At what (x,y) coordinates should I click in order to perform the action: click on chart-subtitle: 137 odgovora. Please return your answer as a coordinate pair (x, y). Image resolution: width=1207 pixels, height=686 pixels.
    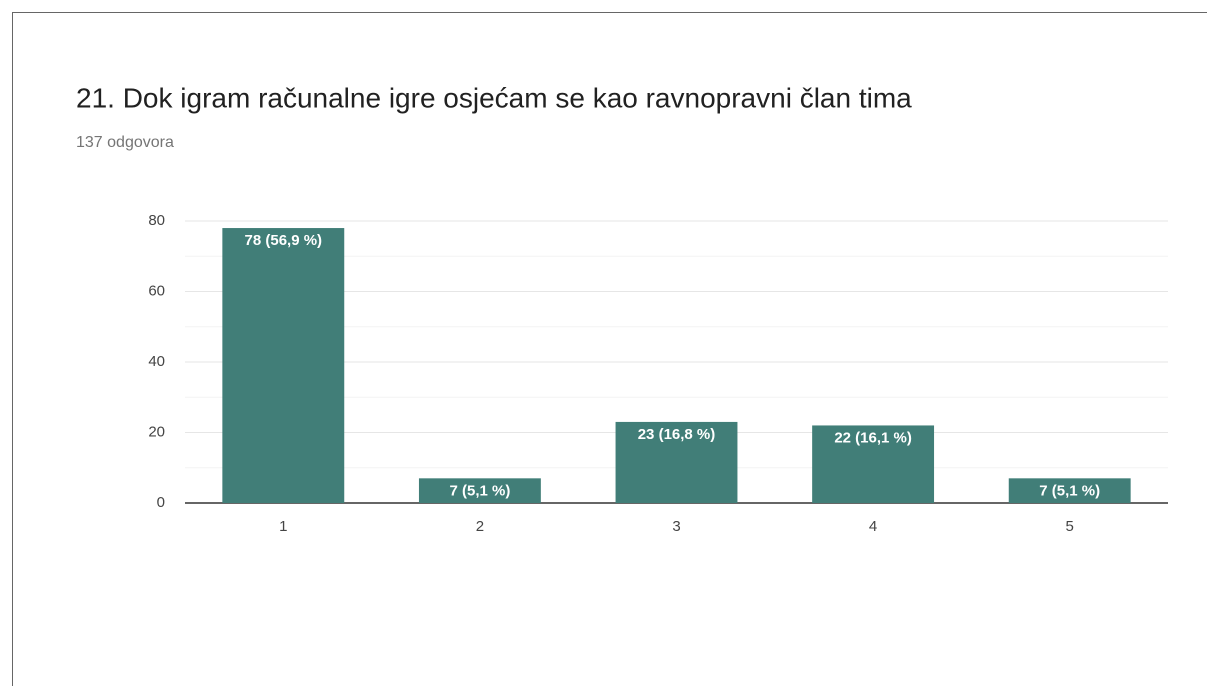
    Looking at the image, I should click on (125, 142).